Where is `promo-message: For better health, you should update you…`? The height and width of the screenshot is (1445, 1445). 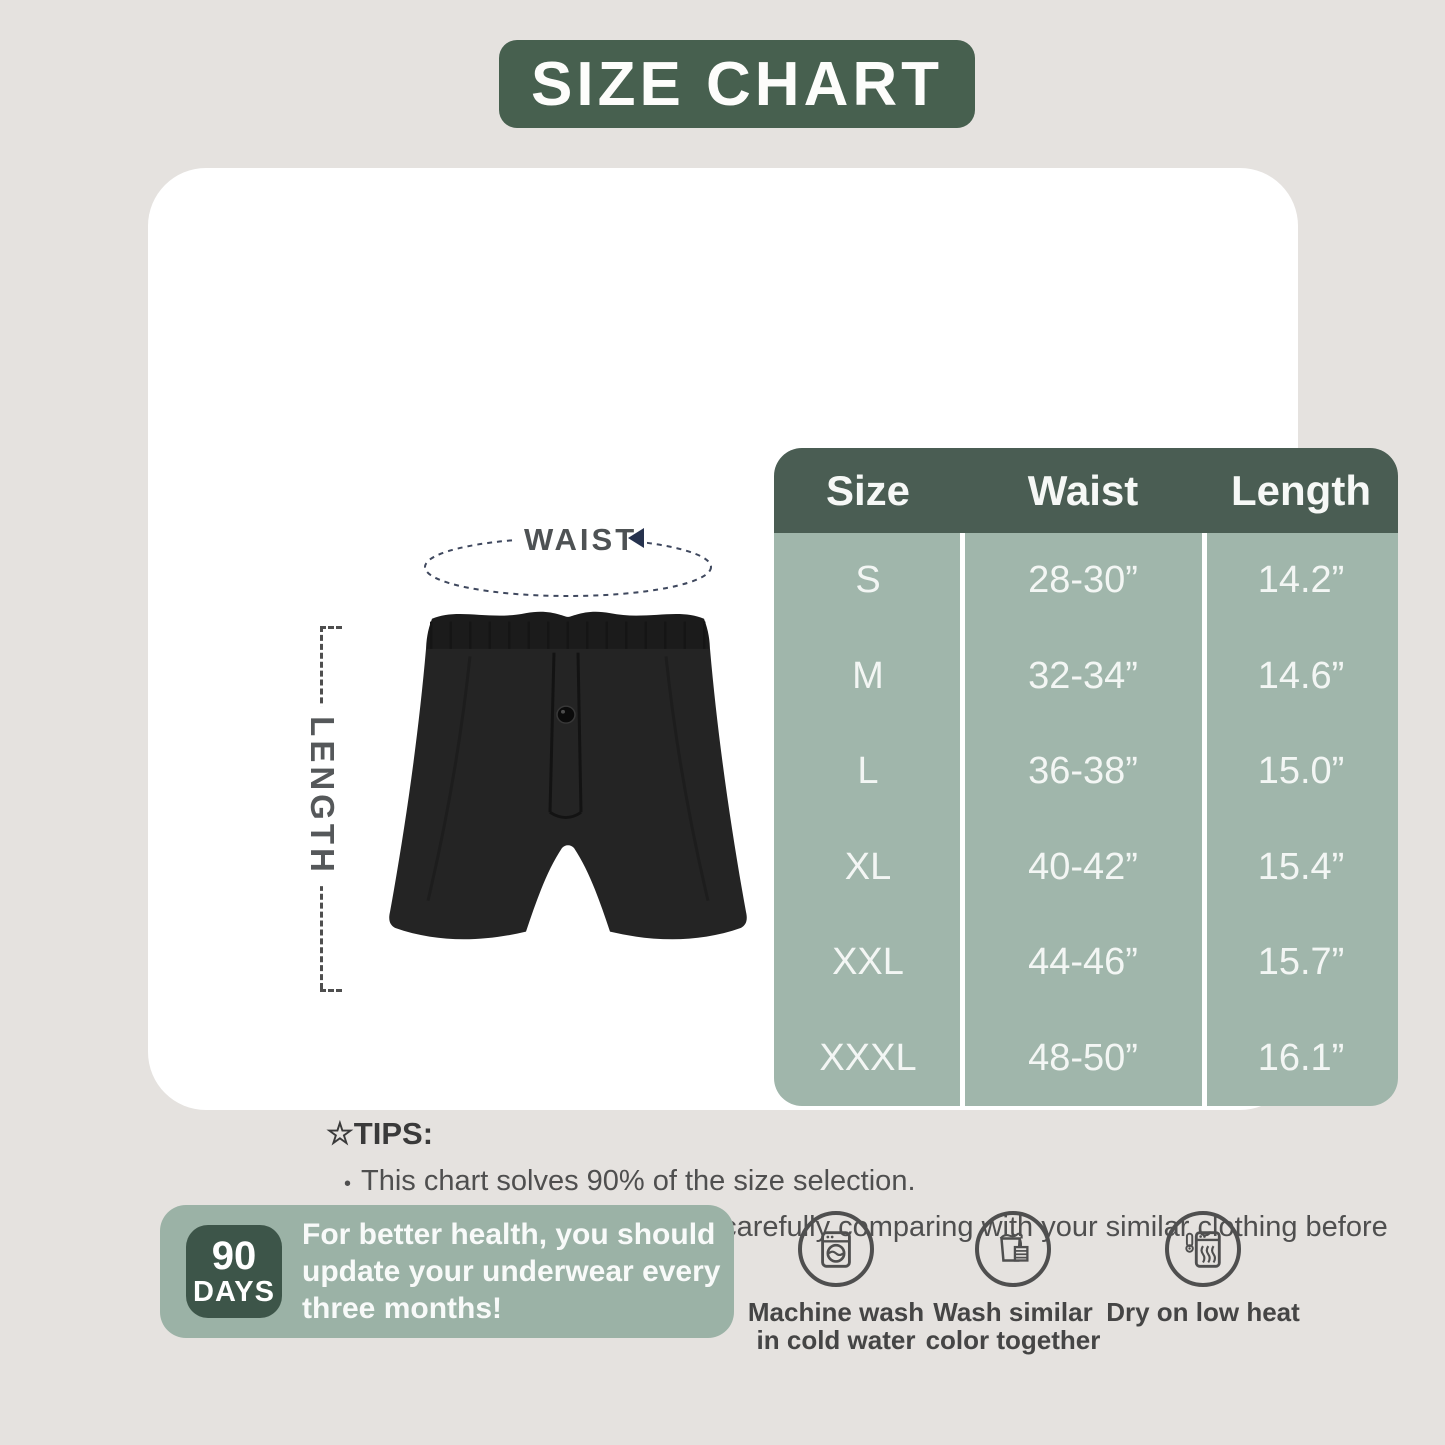
promo-message: For better health, you should update you… is located at coordinates (511, 1271).